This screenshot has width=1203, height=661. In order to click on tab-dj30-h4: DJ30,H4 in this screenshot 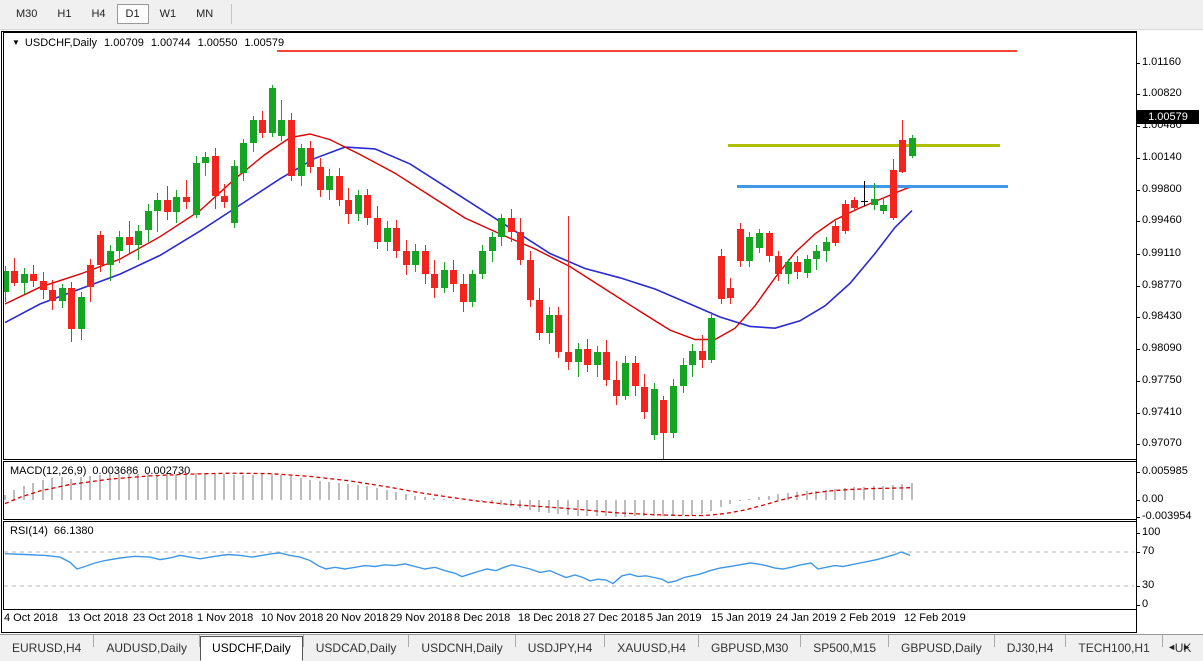, I will do `click(1030, 648)`.